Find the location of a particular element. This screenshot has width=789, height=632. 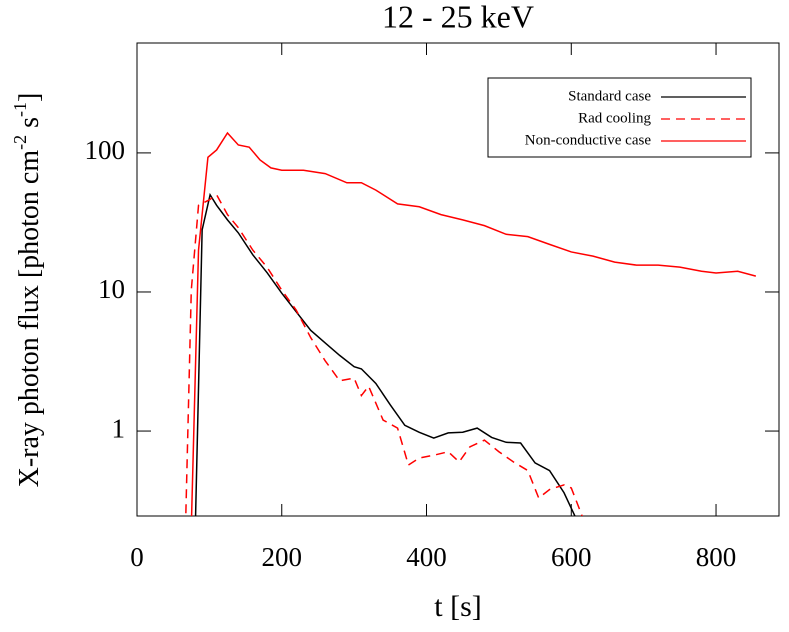

y-tick-label: 10 is located at coordinates (111, 289).